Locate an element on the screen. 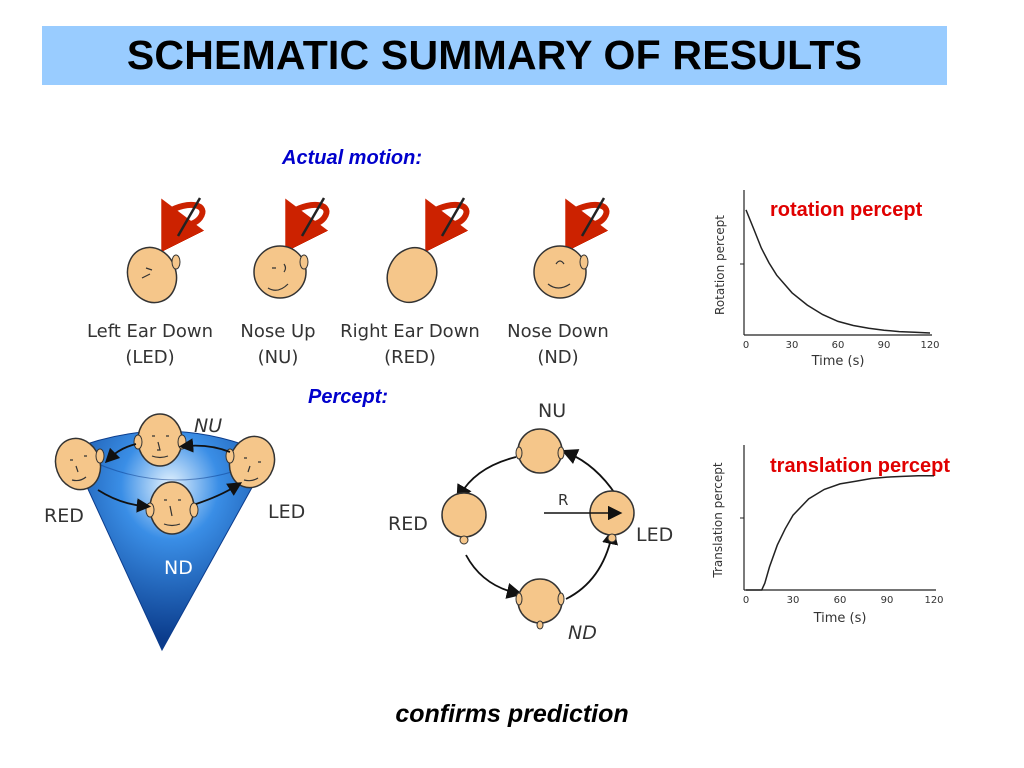 This screenshot has height=768, width=1024. rotation-xlabel: Time (s) is located at coordinates (838, 361).